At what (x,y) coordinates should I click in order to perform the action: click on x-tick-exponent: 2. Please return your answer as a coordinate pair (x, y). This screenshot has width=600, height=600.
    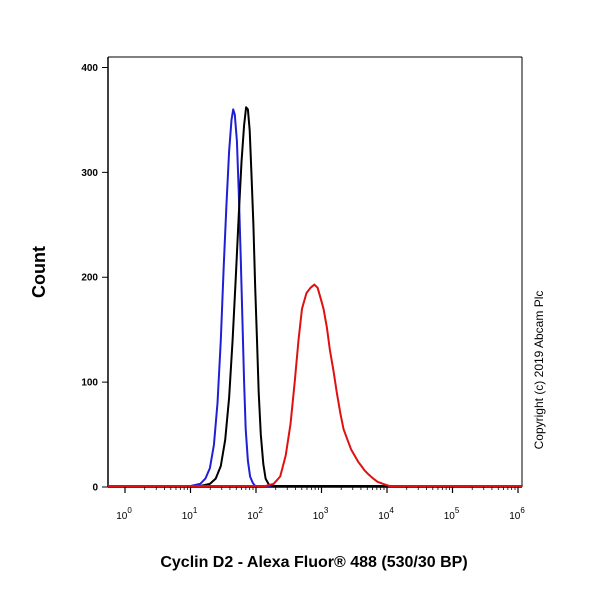
    Looking at the image, I should click on (260, 510).